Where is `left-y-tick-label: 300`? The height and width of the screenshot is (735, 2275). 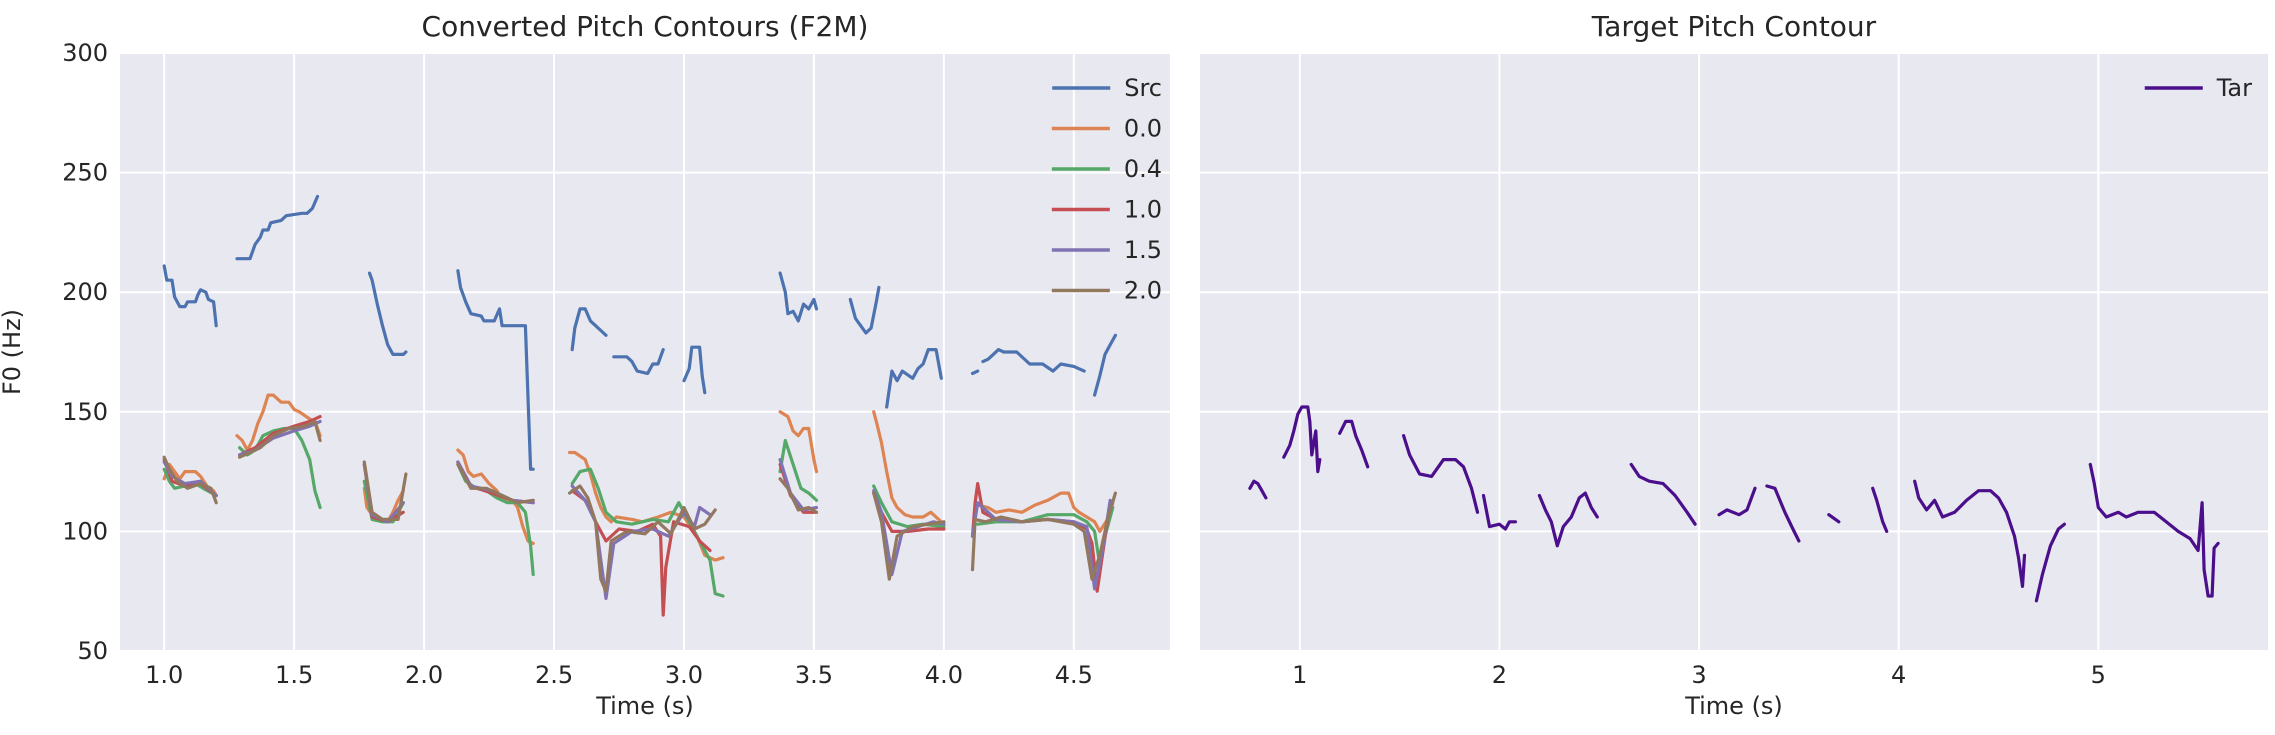 left-y-tick-label: 300 is located at coordinates (85, 53).